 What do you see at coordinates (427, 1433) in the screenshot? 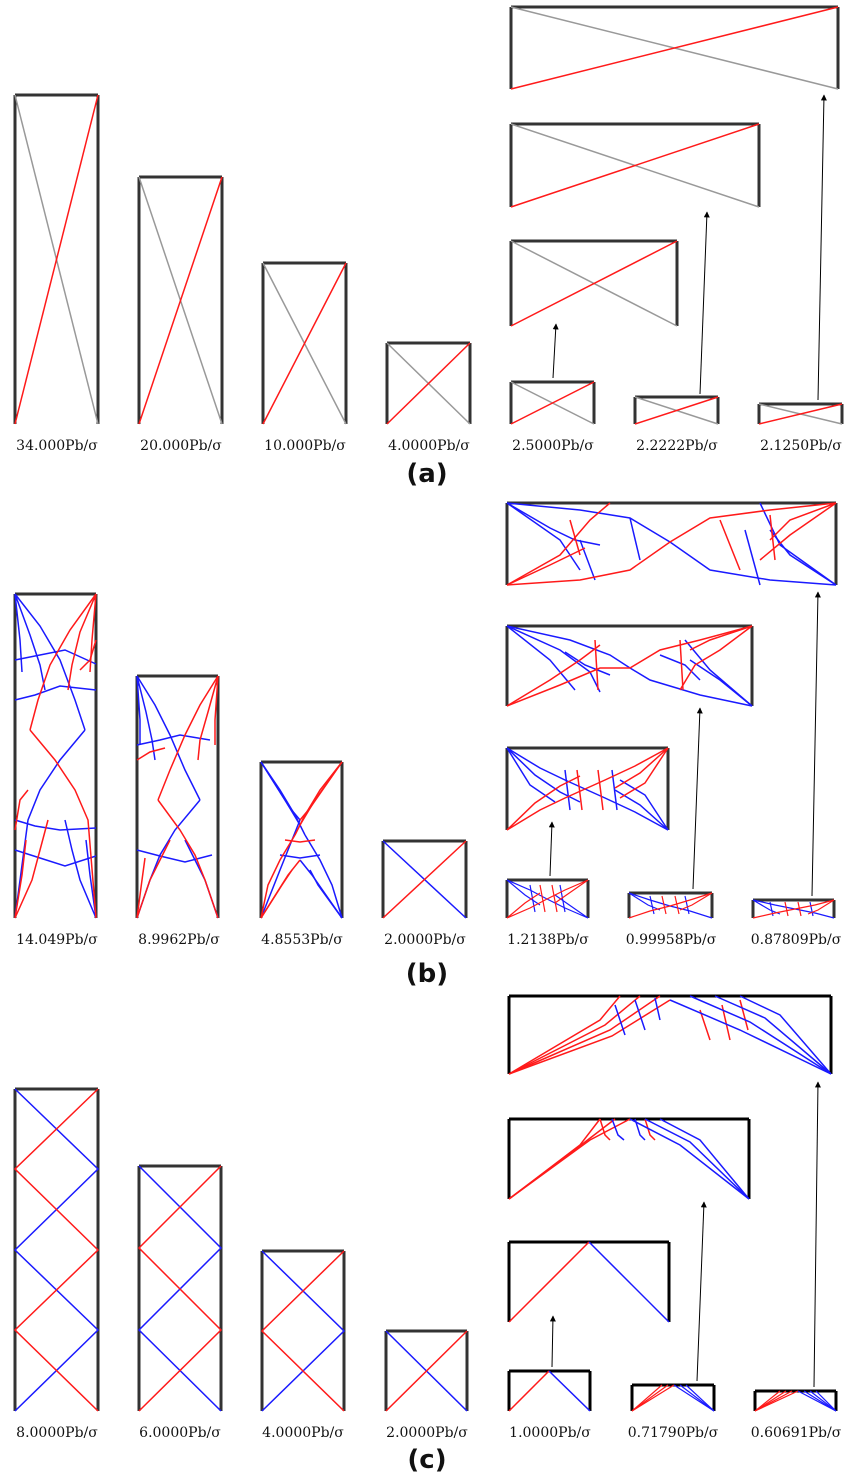
I see `value-c4: 2.0000Pb/σ` at bounding box center [427, 1433].